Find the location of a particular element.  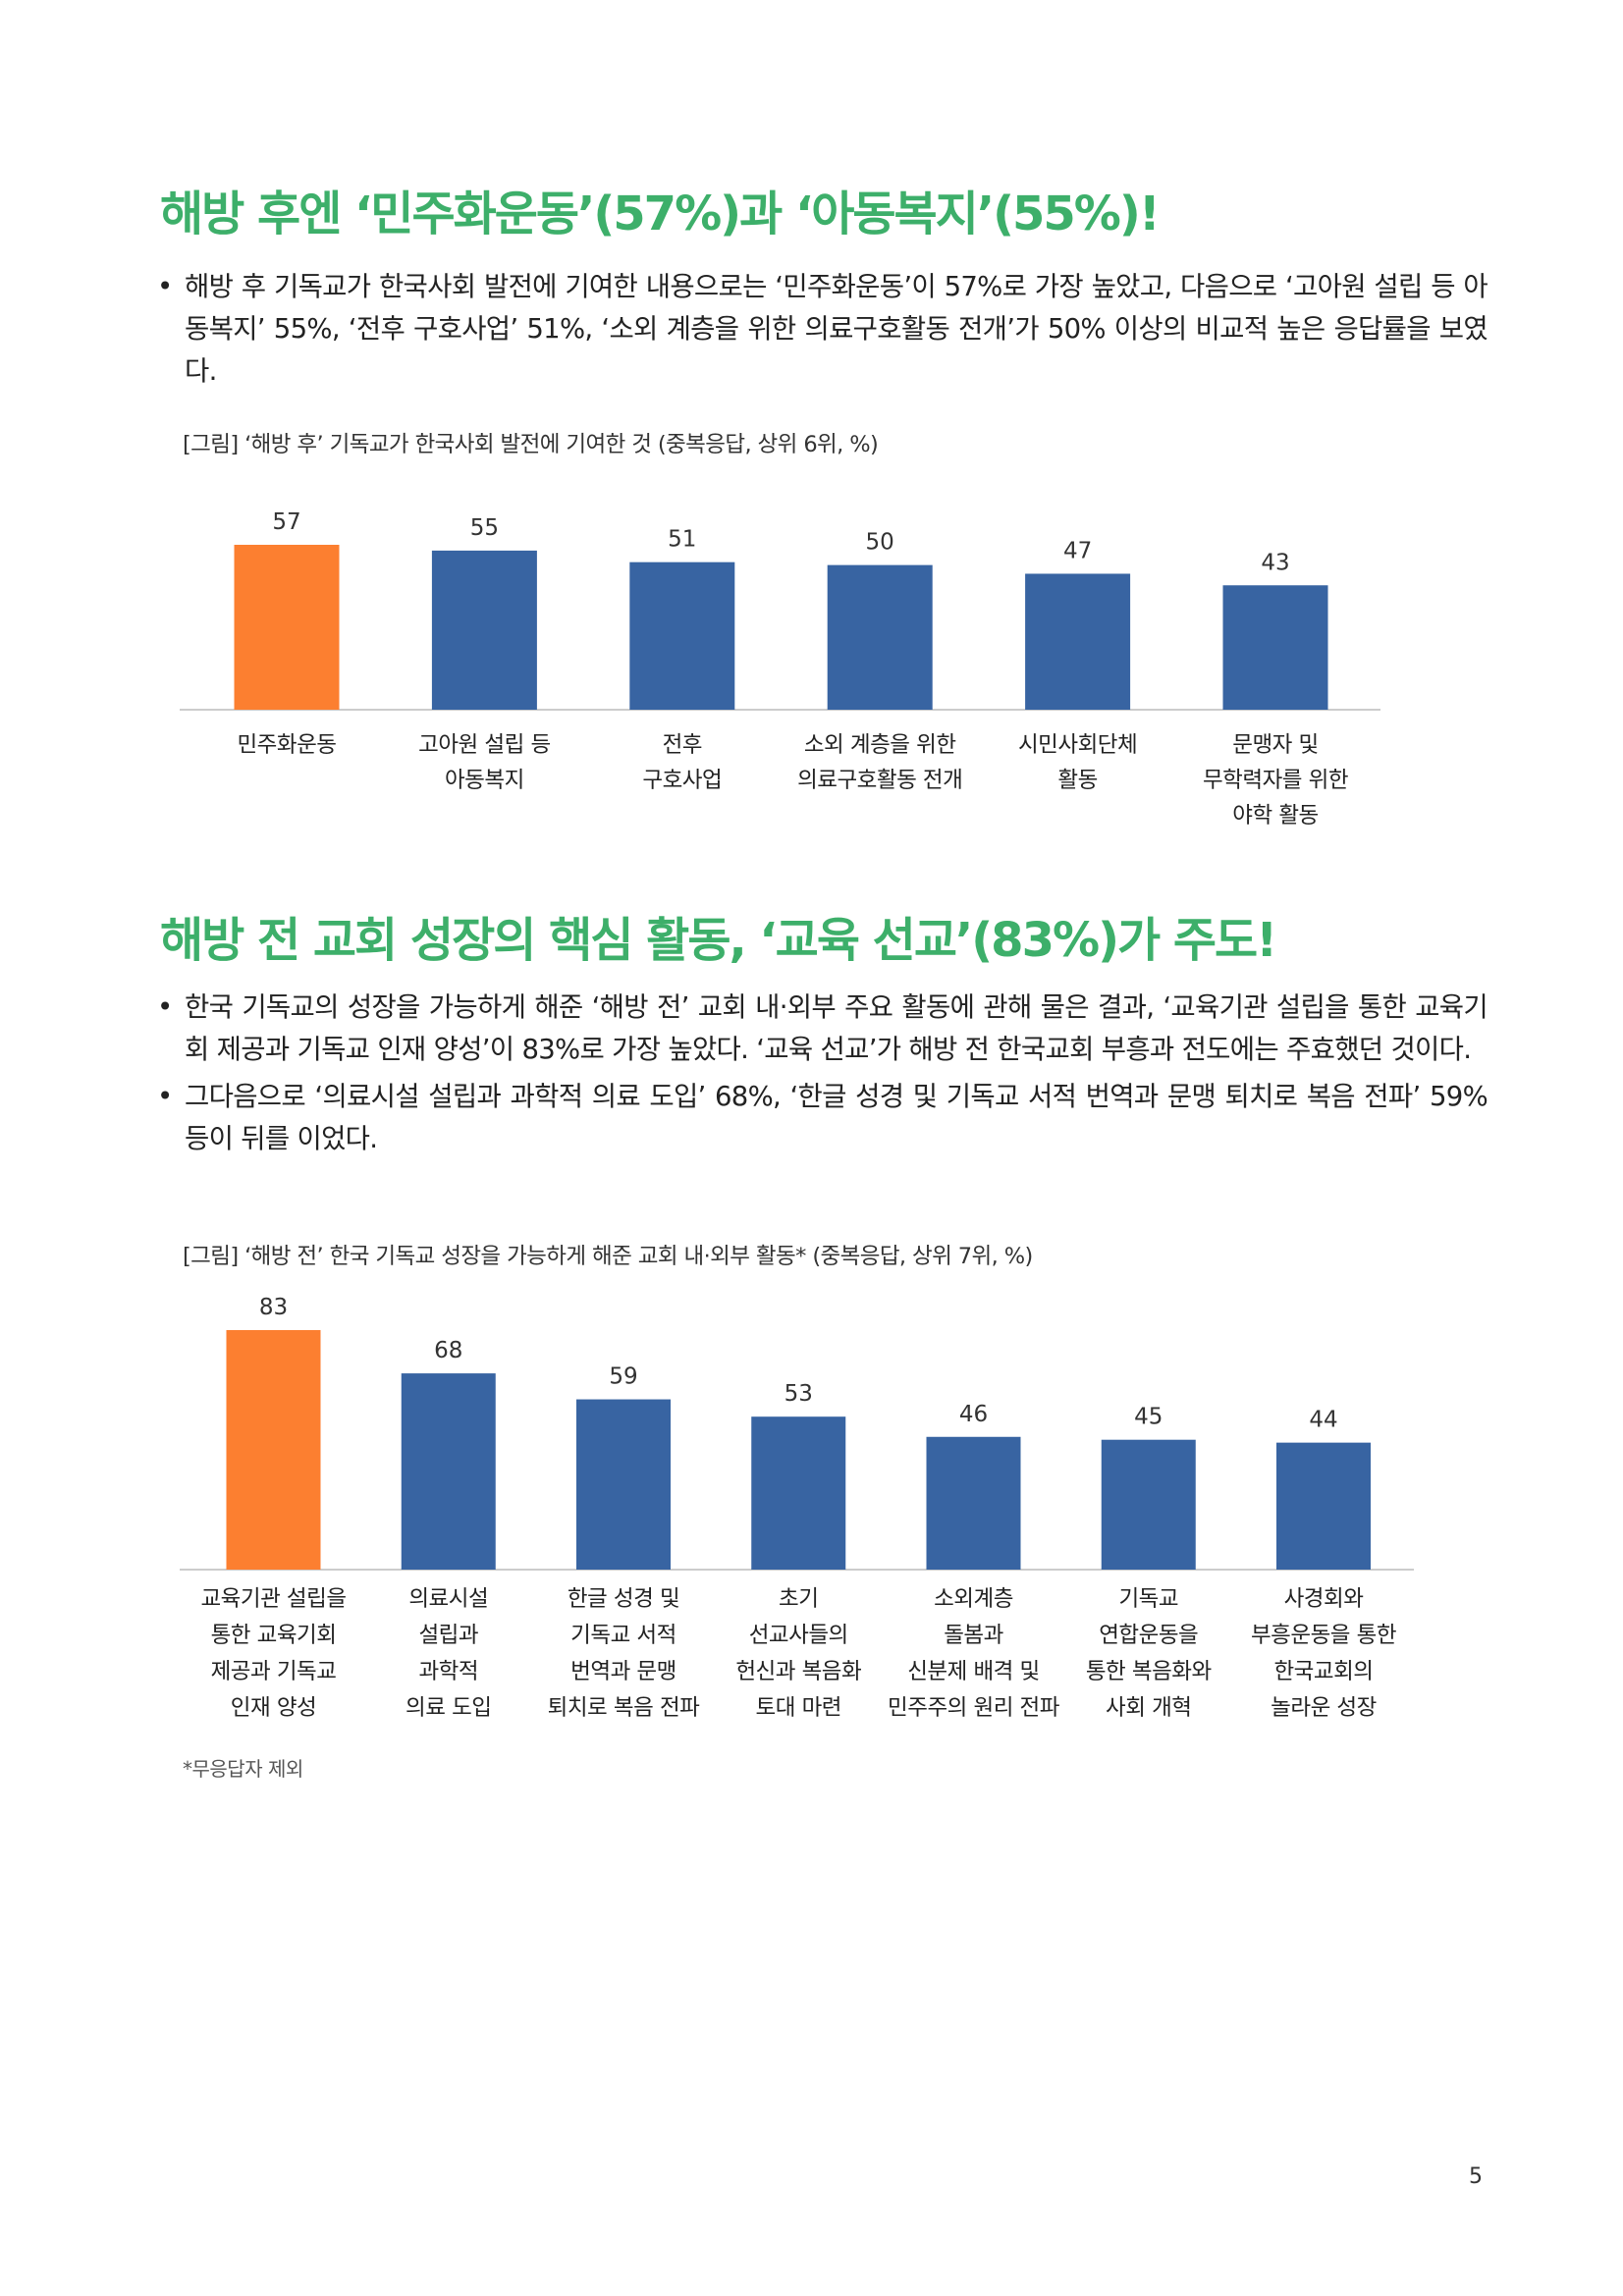

category-label: 통한 복음화와 is located at coordinates (1149, 1671).